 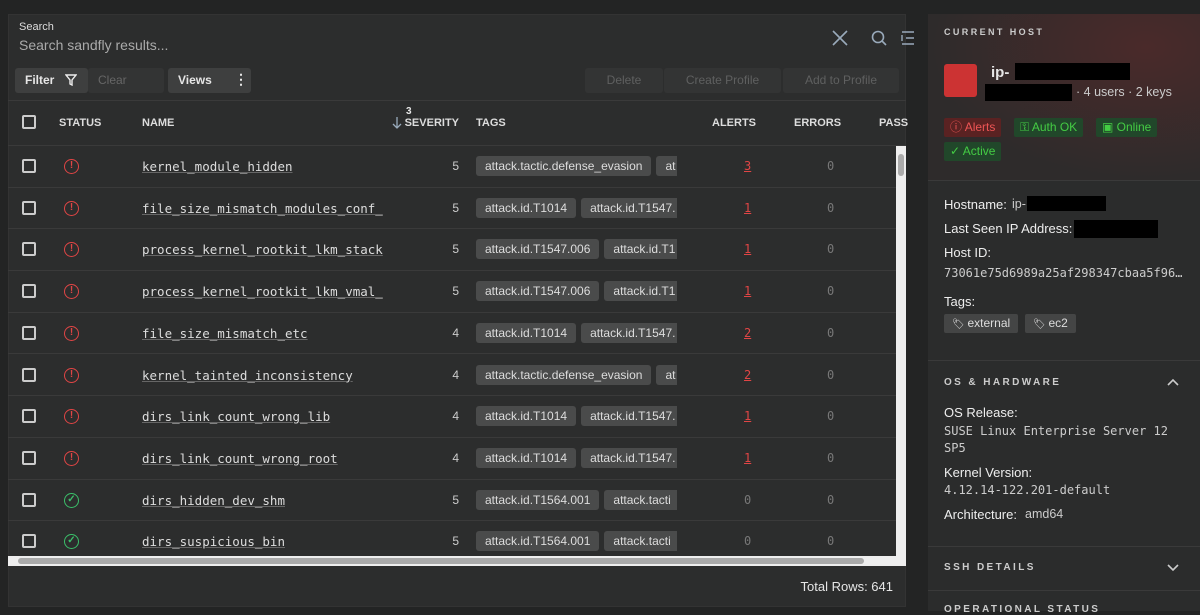 I want to click on check-name: file_size_mismatch_etc, so click(x=225, y=333).